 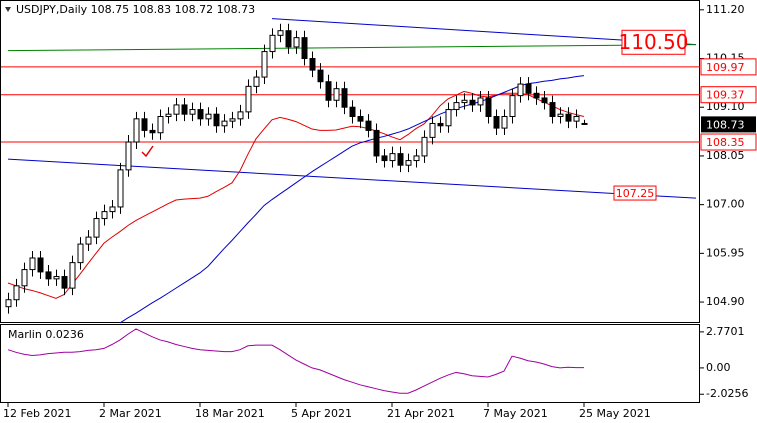 What do you see at coordinates (725, 204) in the screenshot?
I see `y-tick-label: 107.00` at bounding box center [725, 204].